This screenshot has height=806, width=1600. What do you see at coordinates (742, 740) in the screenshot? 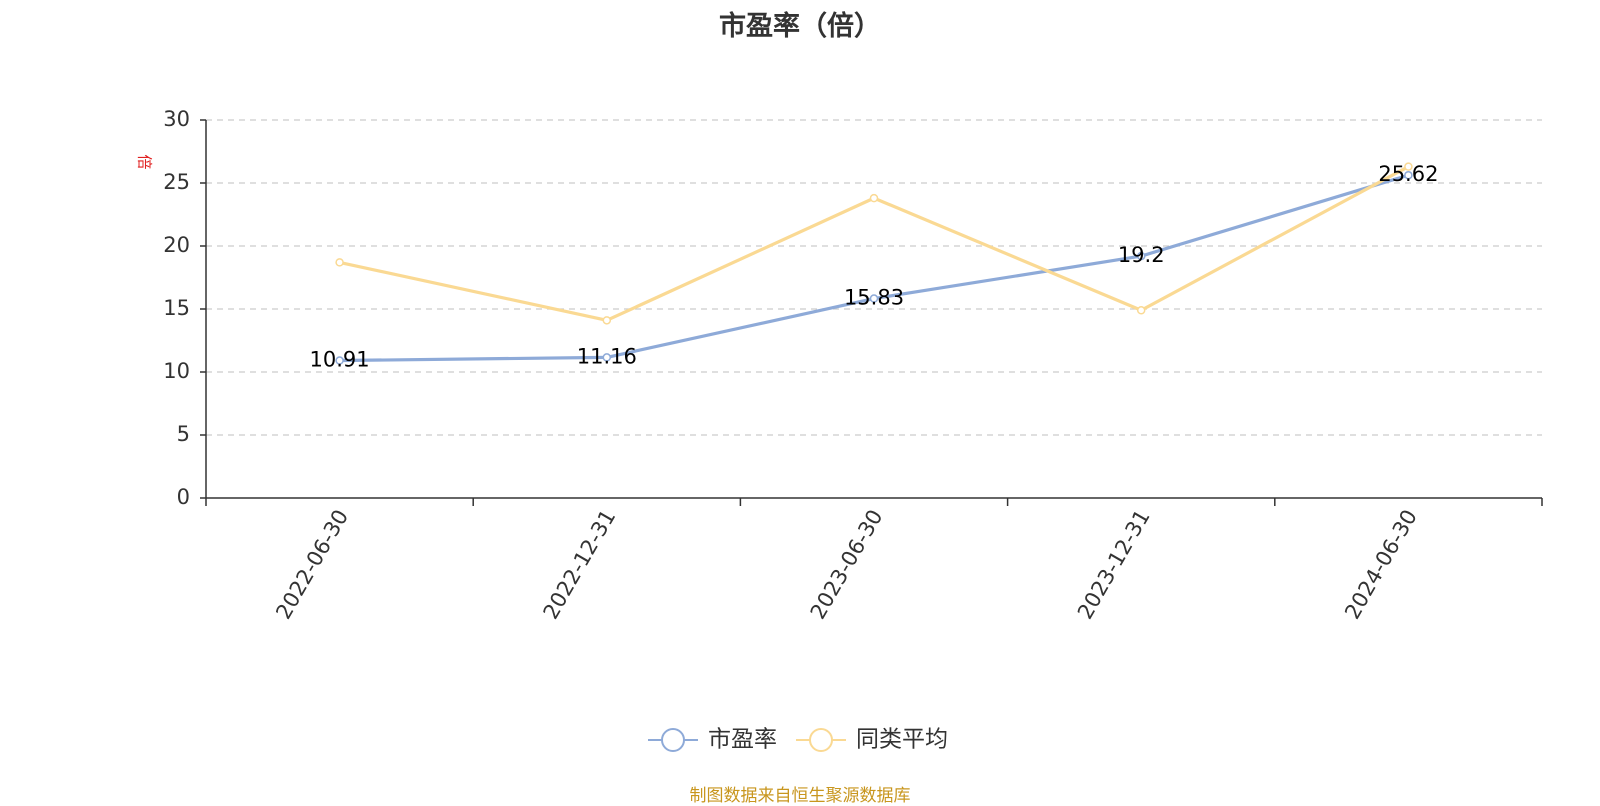
I see `legend-label: 市盈率` at bounding box center [742, 740].